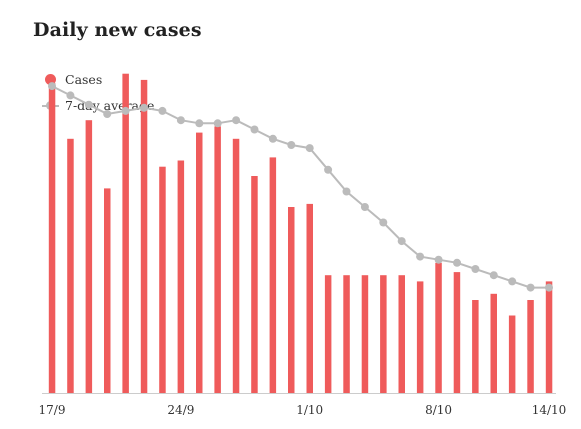  What do you see at coordinates (475, 269) in the screenshot?
I see `point-7-day-average-10/10` at bounding box center [475, 269].